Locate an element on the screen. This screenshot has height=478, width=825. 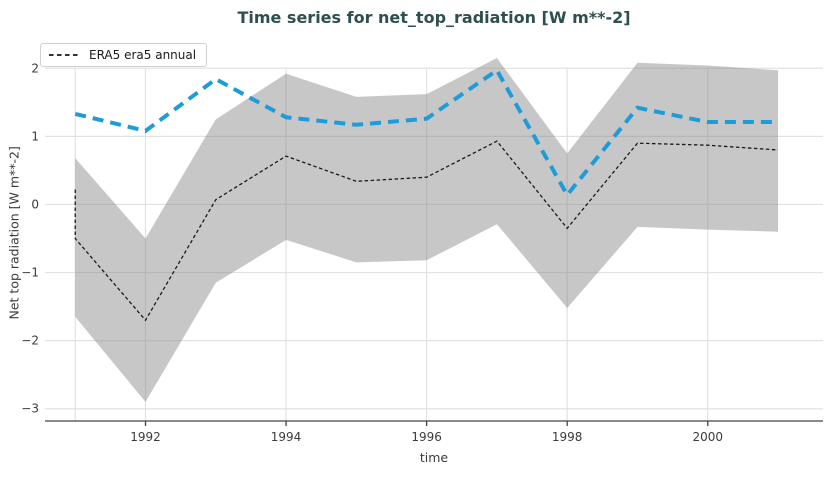
legend-item-label: ERA5 era5 annual is located at coordinates (143, 55).